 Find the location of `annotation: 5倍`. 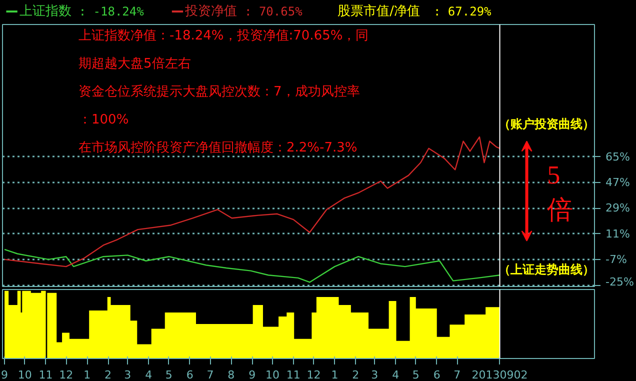

annotation: 5倍 is located at coordinates (560, 192).